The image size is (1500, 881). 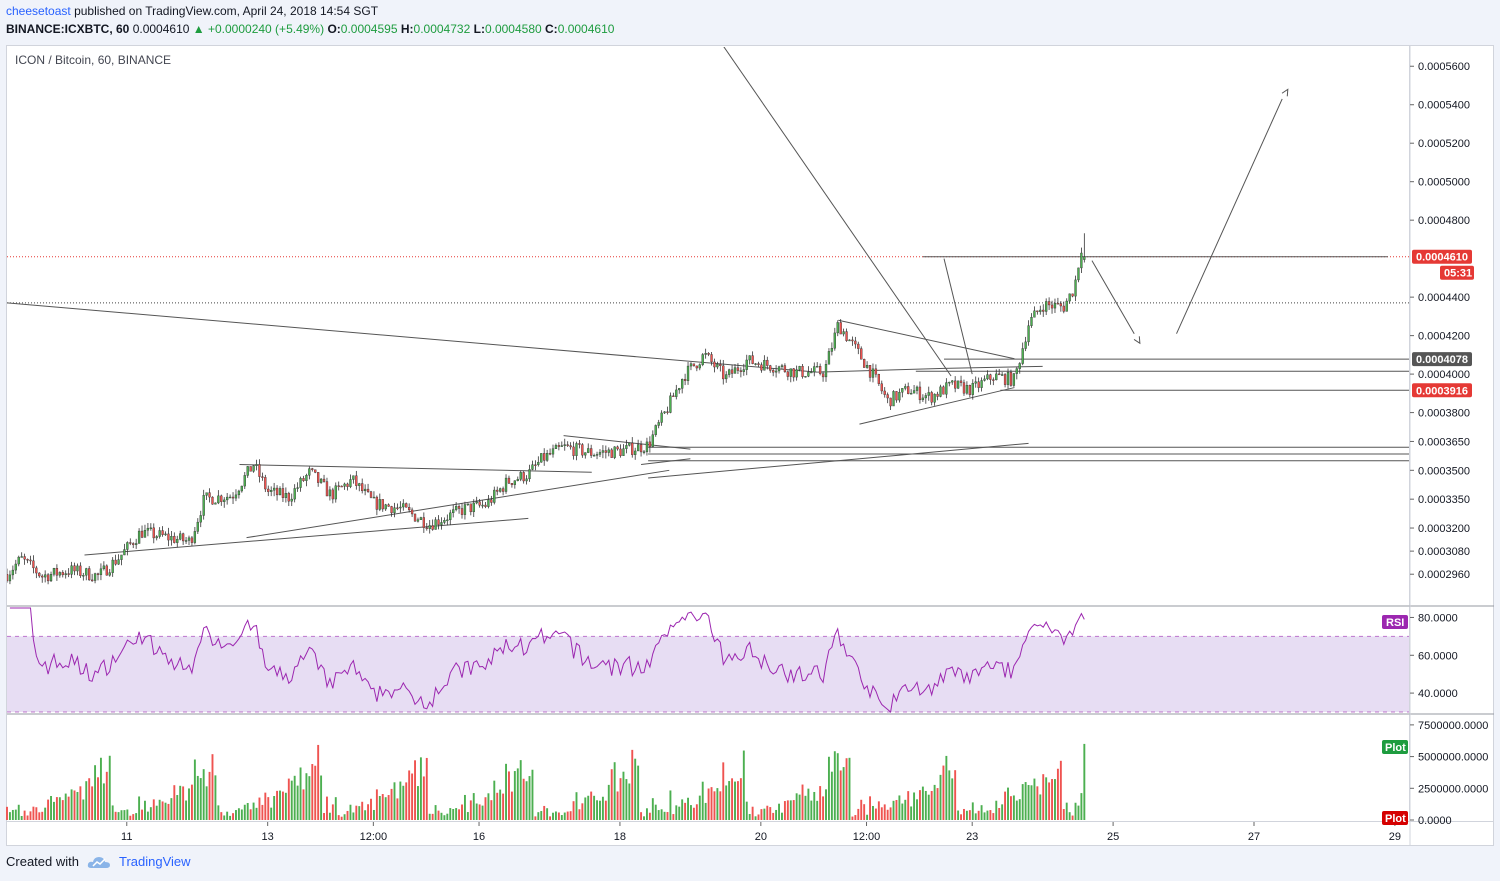 What do you see at coordinates (93, 60) in the screenshot?
I see `chart-title: ICON / Bitcoin, 60, BINANCE` at bounding box center [93, 60].